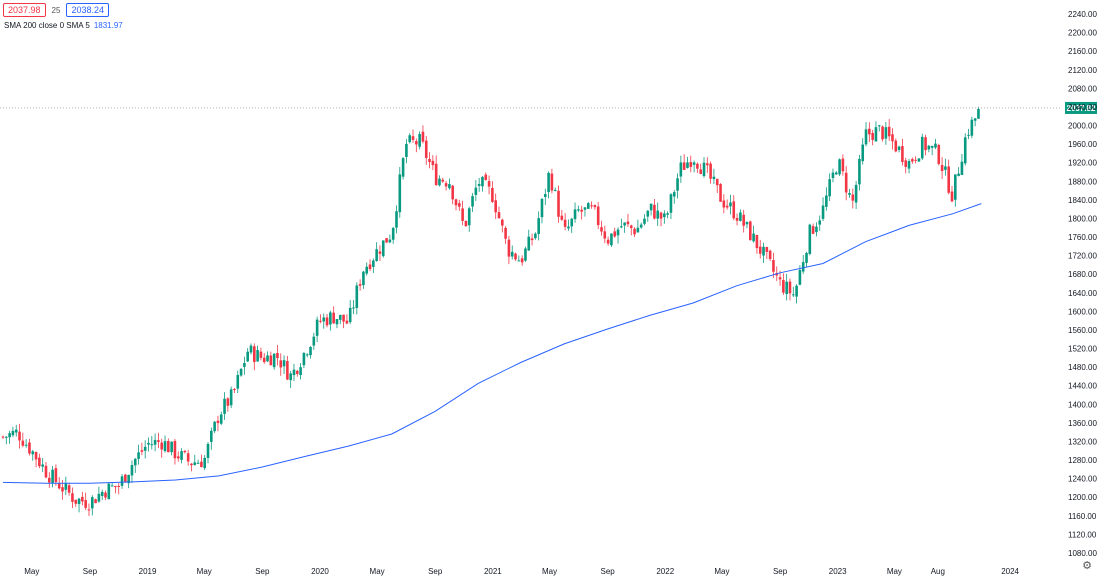 Image resolution: width=1100 pixels, height=576 pixels. Describe the element at coordinates (1082, 553) in the screenshot. I see `price-tick-label: 1080.00` at that location.